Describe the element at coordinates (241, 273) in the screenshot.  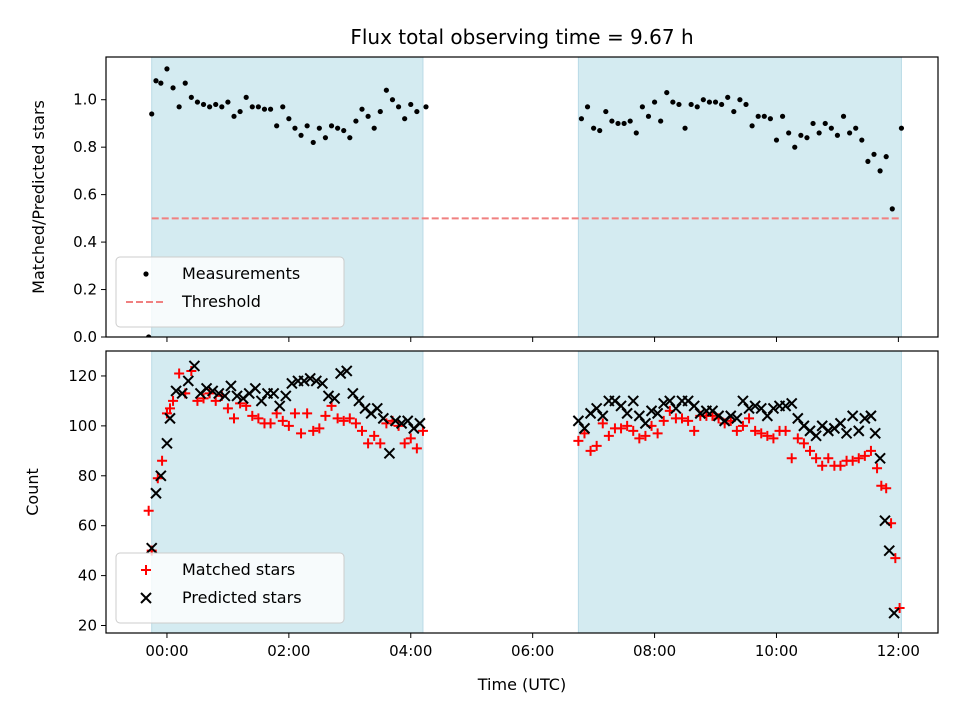
I see `legend-measurements-label: Measurements` at that location.